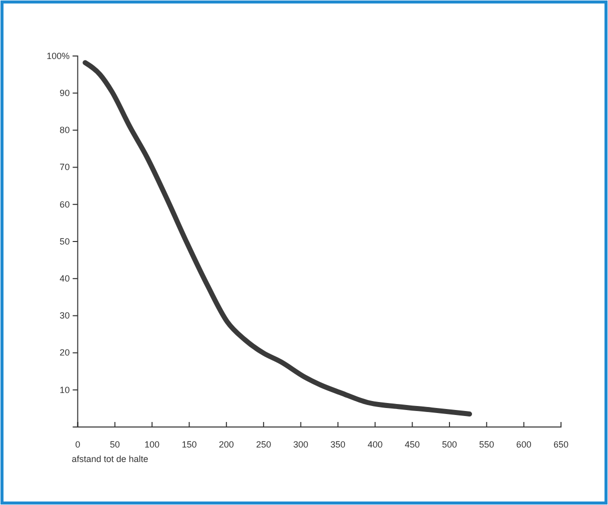 The width and height of the screenshot is (608, 505). What do you see at coordinates (561, 444) in the screenshot?
I see `x-tick-label: 650` at bounding box center [561, 444].